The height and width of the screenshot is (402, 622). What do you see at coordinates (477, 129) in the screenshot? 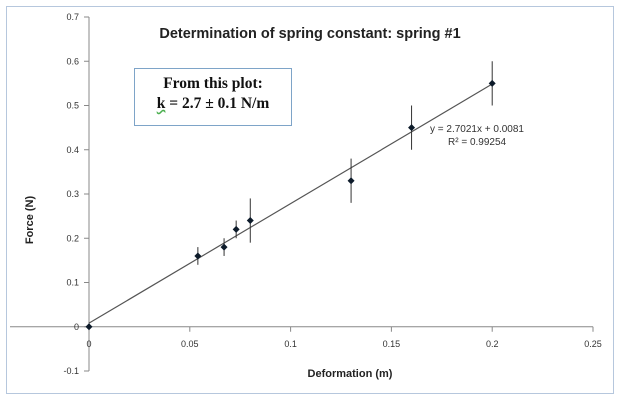
I see `trendline-equation: y = 2.7021x + 0.0081` at bounding box center [477, 129].